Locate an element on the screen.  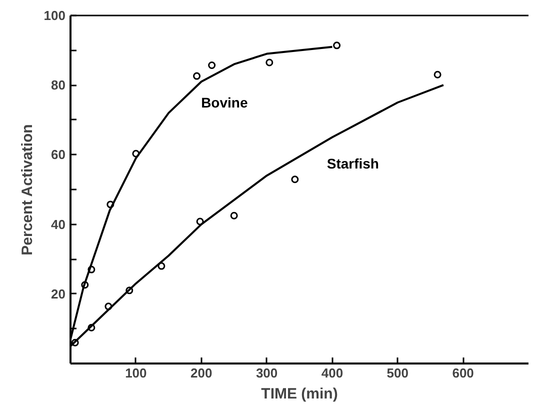
x-tick-label: 400 is located at coordinates (332, 373).